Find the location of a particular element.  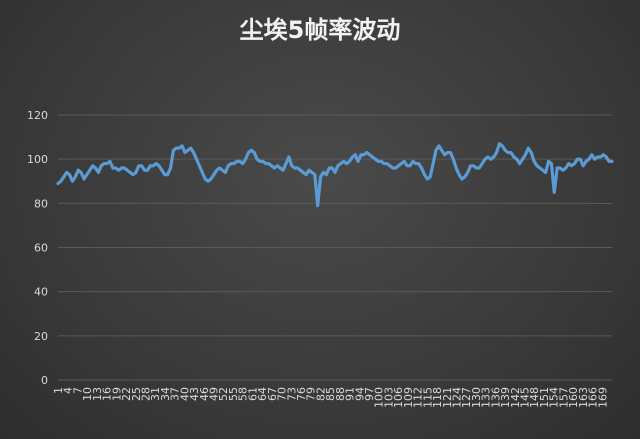

x-tick-label: 136 is located at coordinates (495, 397).